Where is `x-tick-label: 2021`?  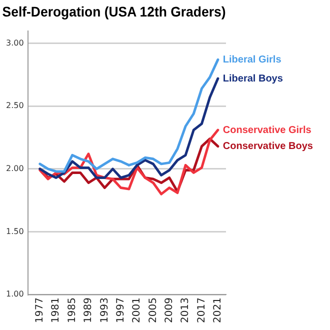
x-tick-label: 2021 is located at coordinates (218, 311).